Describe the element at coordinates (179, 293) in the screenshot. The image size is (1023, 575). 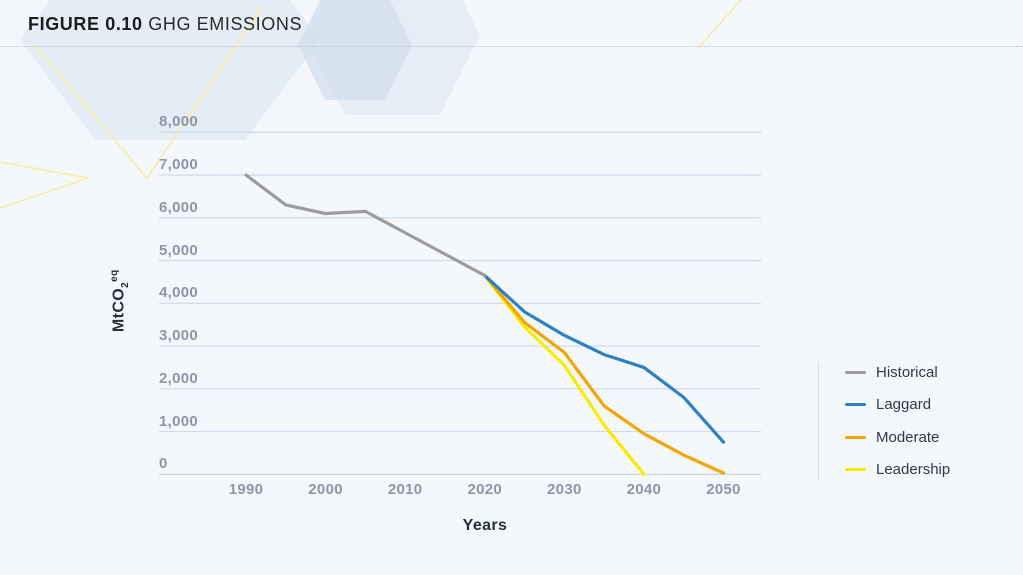
I see `y-tick-label: 4,000` at that location.